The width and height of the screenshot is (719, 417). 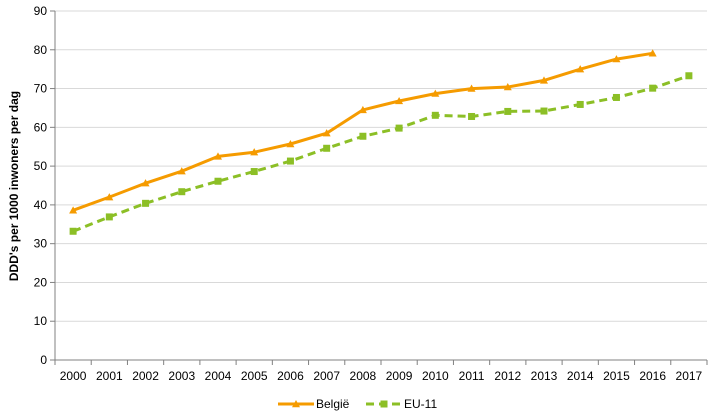 I want to click on y-tick-labels: 0 10 20 30 40 50 60 70 80 90, so click(x=41, y=185).